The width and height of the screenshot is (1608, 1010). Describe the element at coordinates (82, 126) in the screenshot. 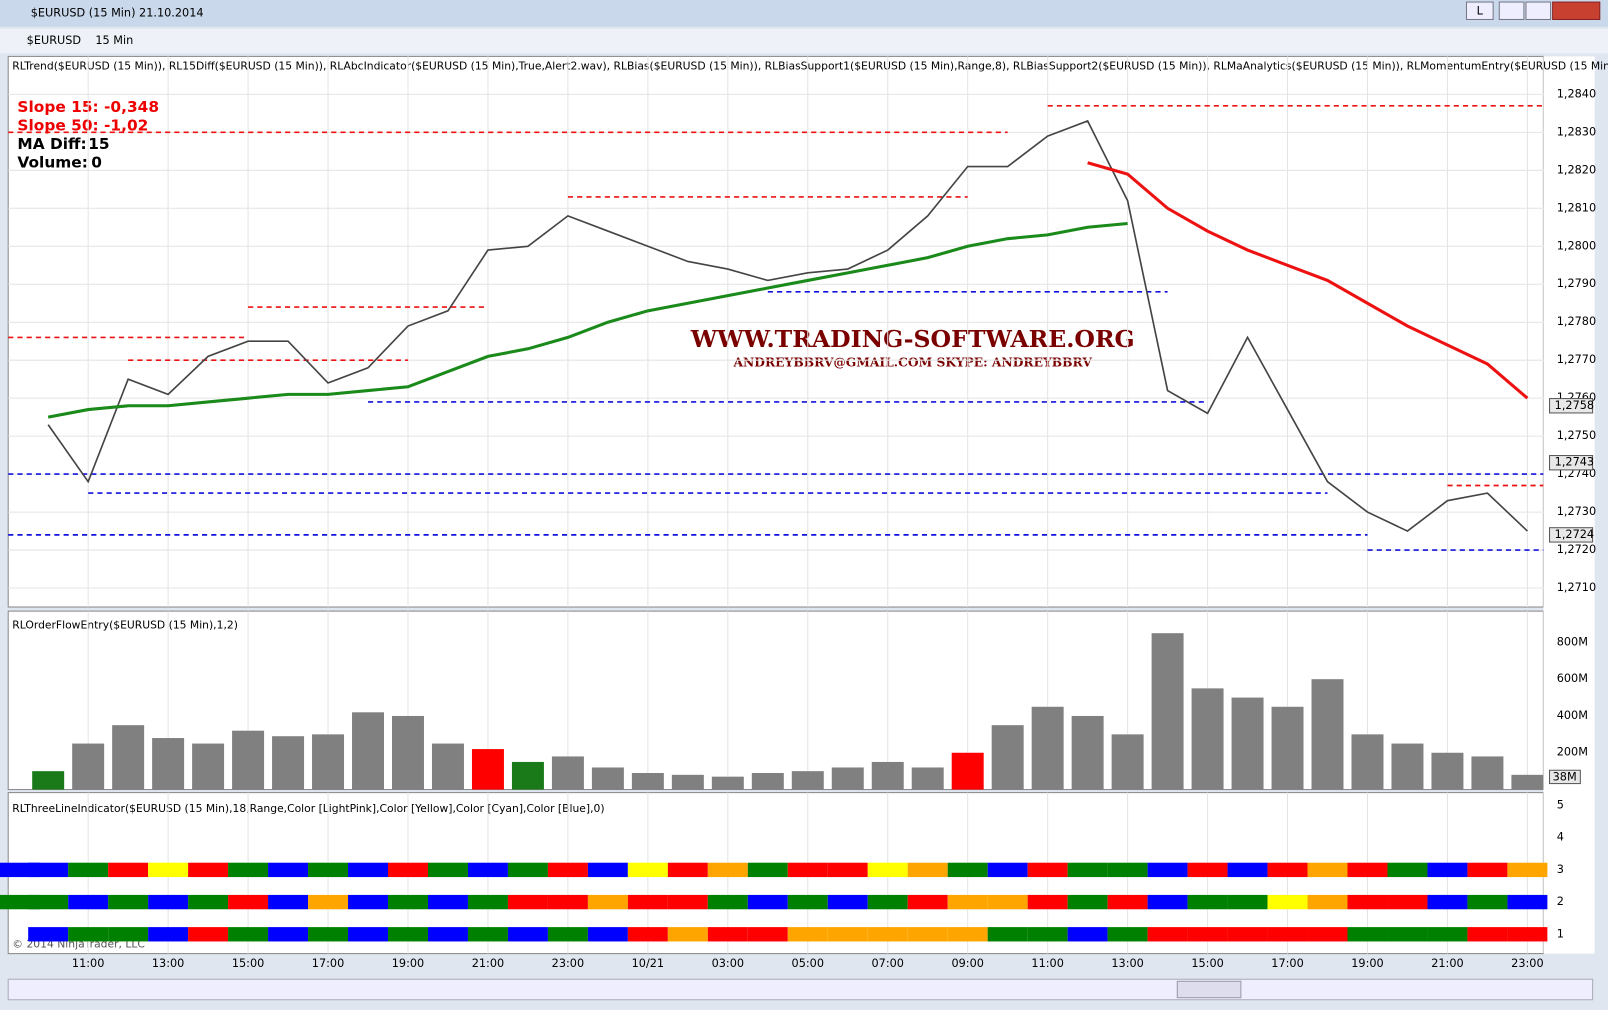

I see `slope50: Slope 50: -1,02` at that location.